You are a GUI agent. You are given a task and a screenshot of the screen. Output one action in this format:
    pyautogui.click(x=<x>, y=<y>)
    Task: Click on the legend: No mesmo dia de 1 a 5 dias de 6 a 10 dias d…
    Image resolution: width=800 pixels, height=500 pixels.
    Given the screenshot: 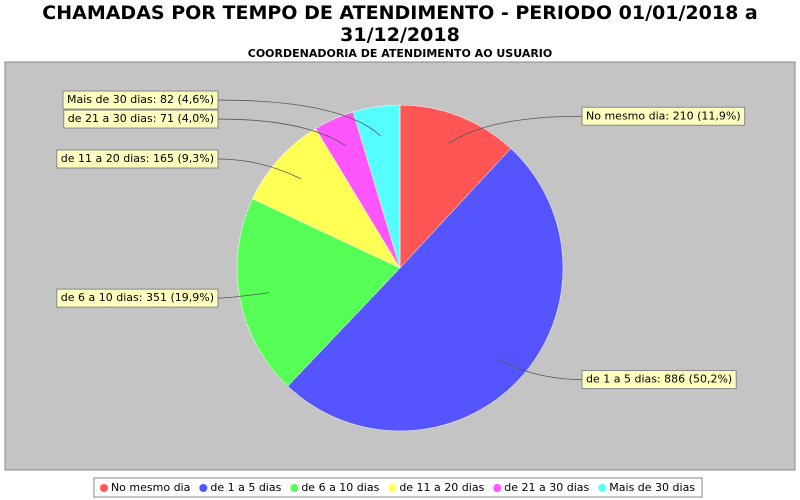 What is the action you would take?
    pyautogui.click(x=398, y=487)
    